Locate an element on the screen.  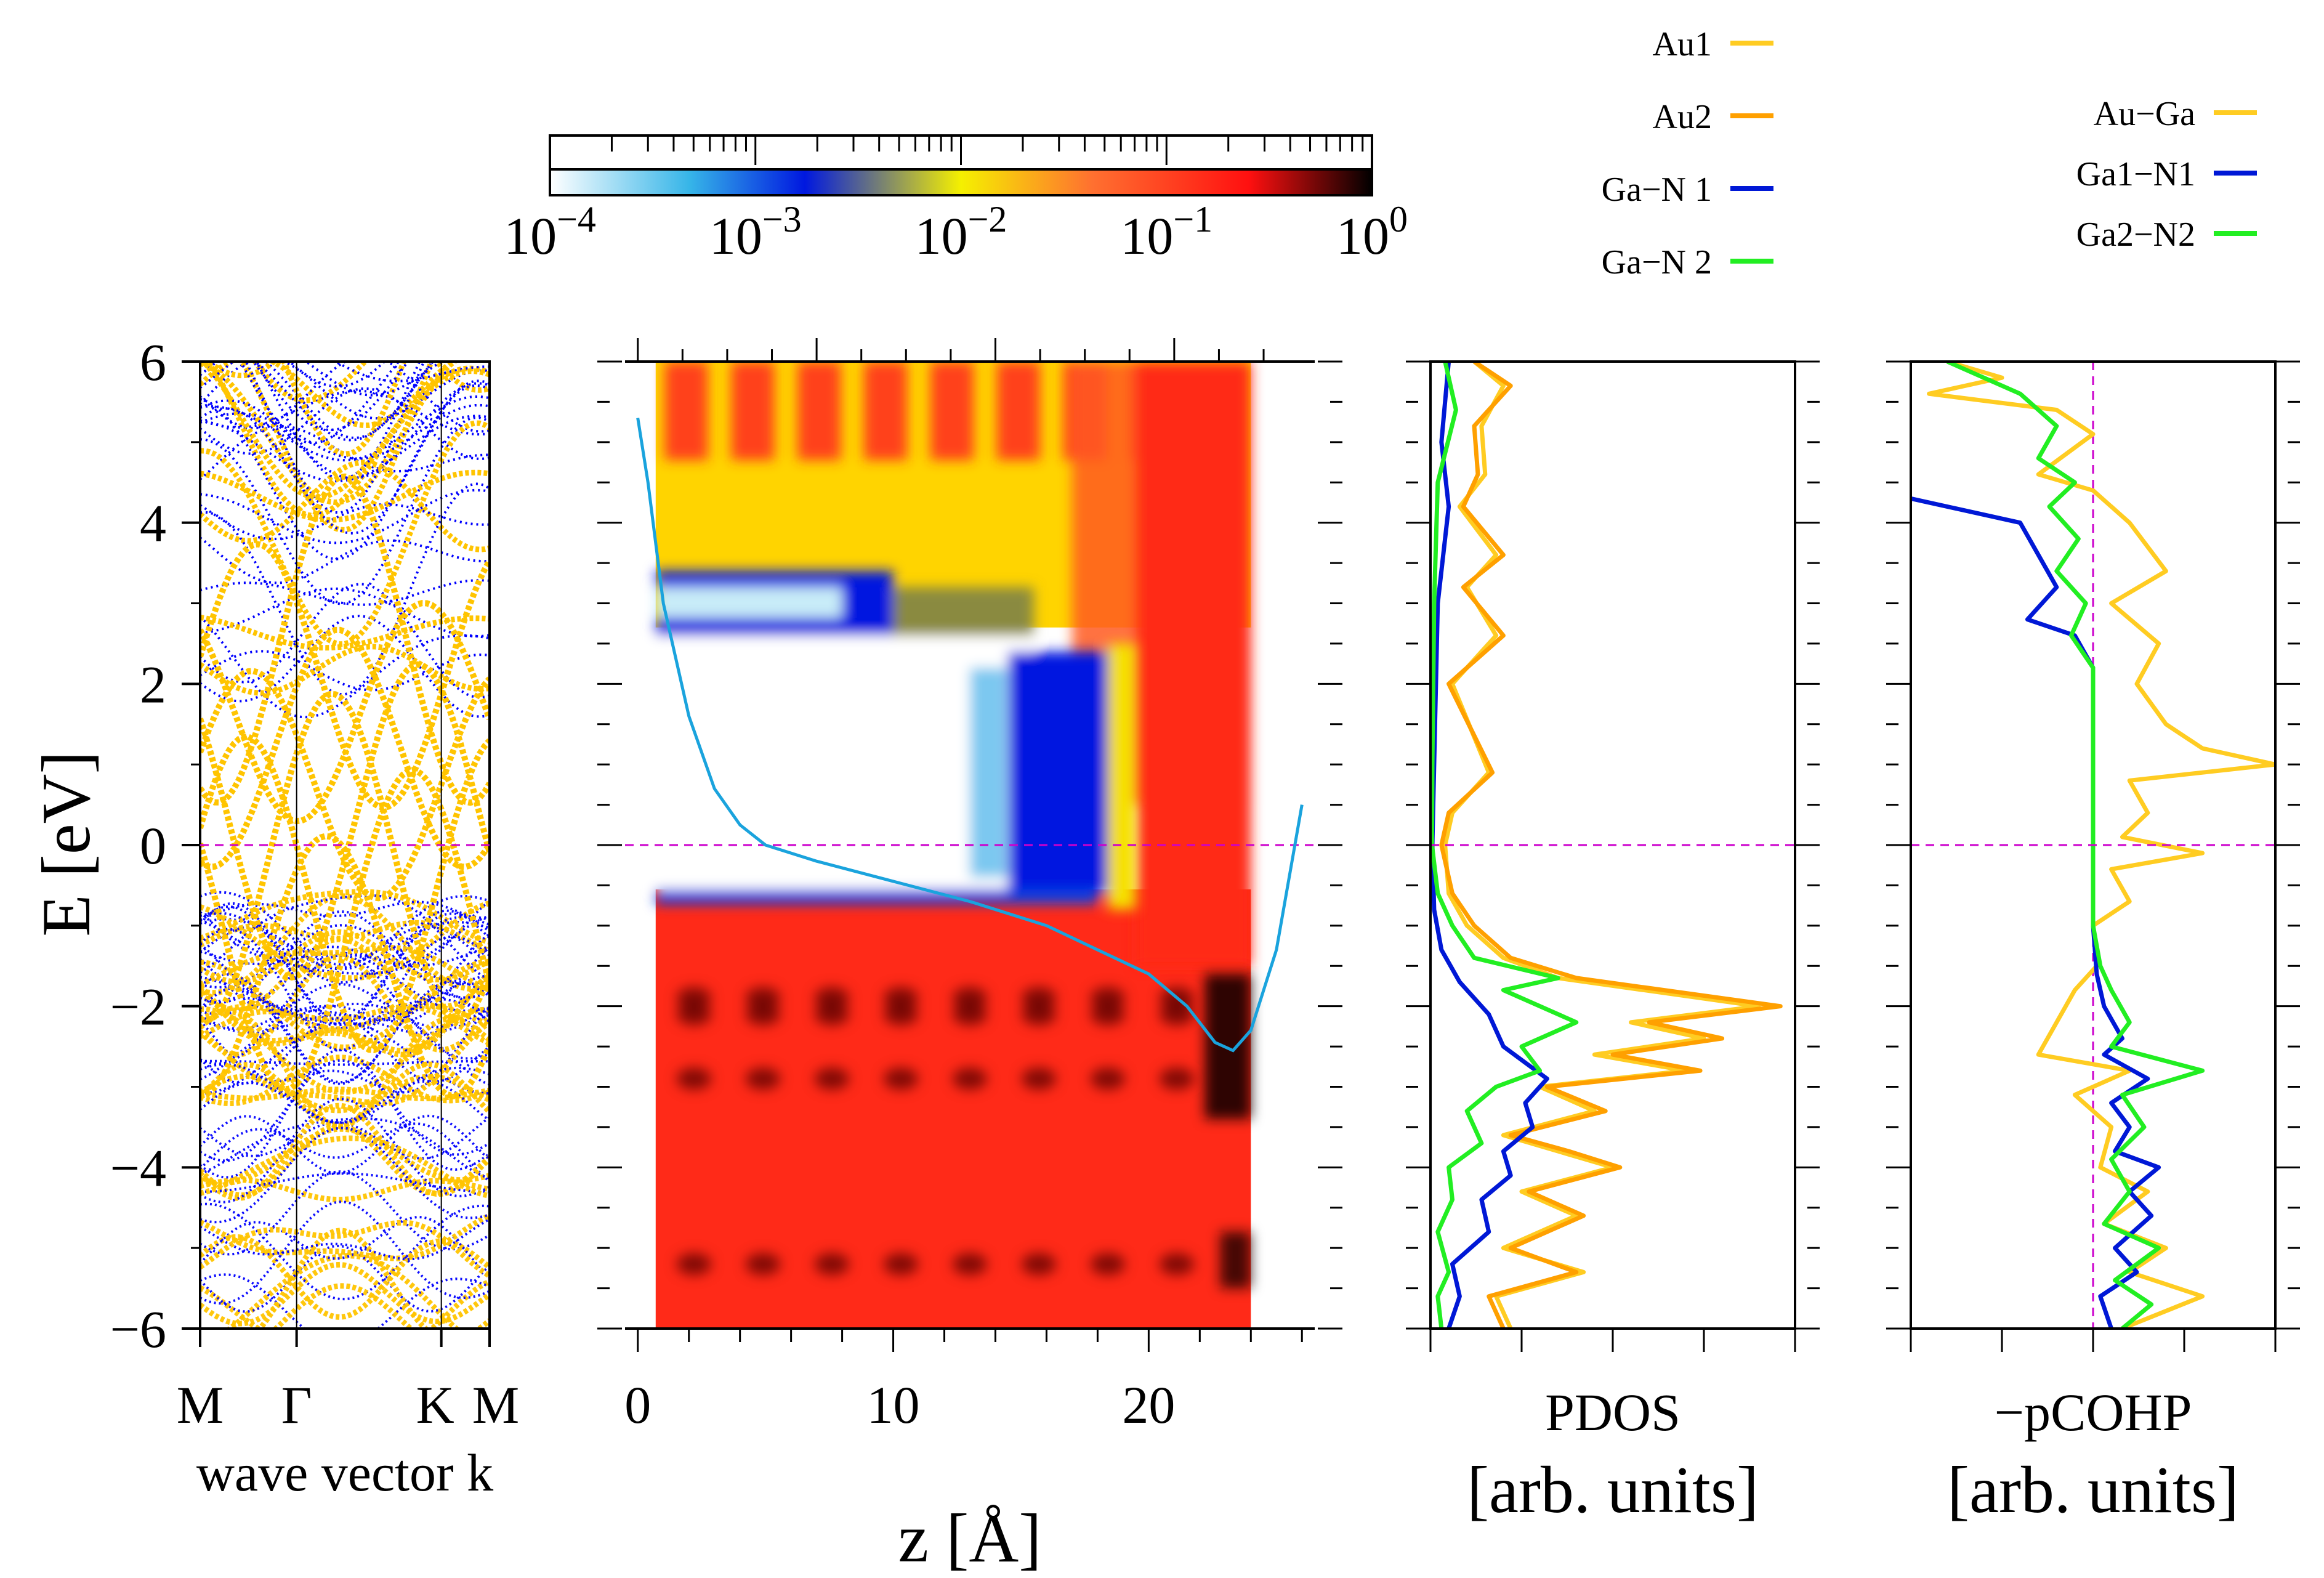
pdos-legend: Au1 Au2 Ga−N 1 Ga−N 2 is located at coordinates (1687, 153).